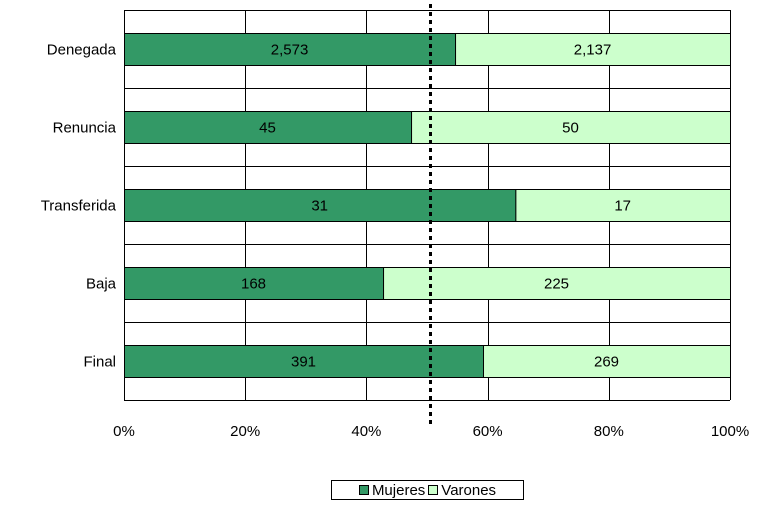 The image size is (757, 507). I want to click on category-label: Final, so click(99, 362).